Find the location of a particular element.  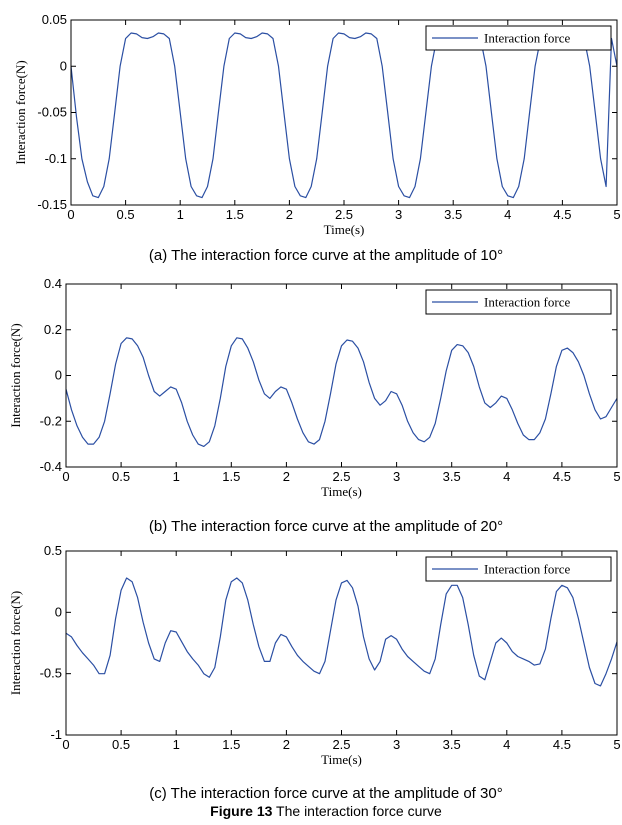

panel-a-xtick-label: 2 is located at coordinates (289, 214).